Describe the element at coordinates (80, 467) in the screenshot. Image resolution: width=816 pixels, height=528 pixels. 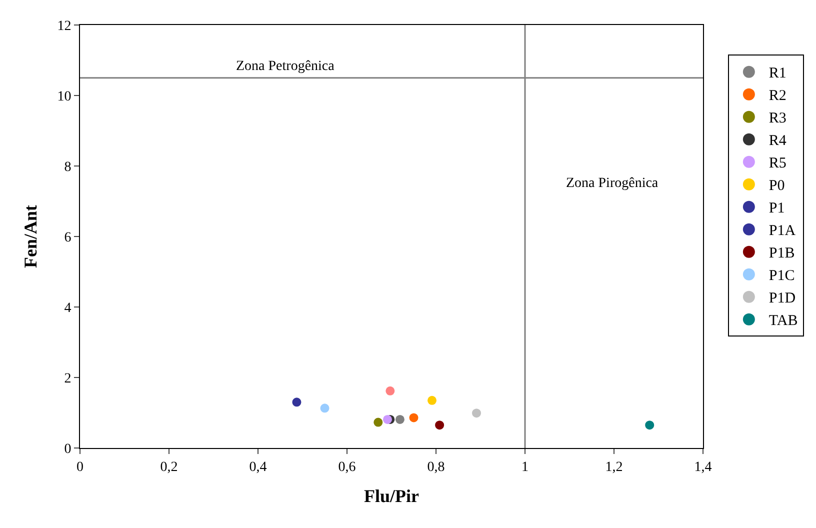
I see `x-tick-label: 0` at that location.